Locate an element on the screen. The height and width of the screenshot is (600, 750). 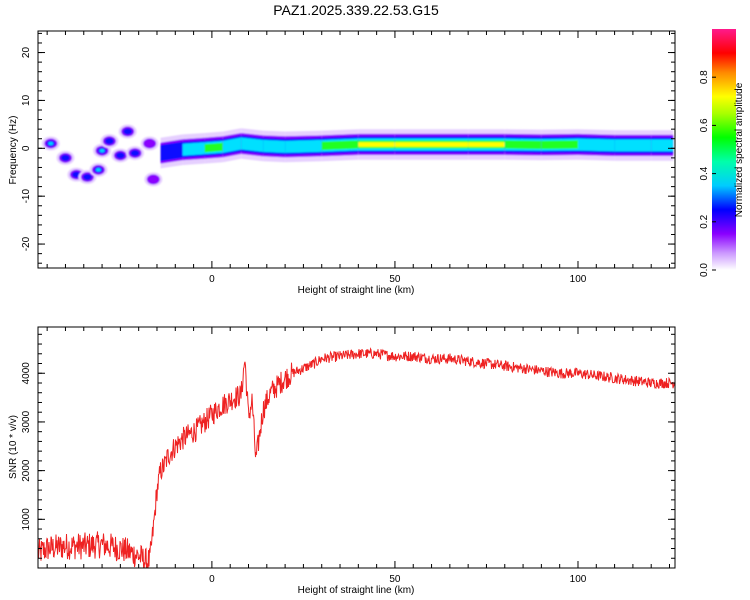
figure-title: PAZ1.2025.339.22.53.G15 is located at coordinates (356, 10).